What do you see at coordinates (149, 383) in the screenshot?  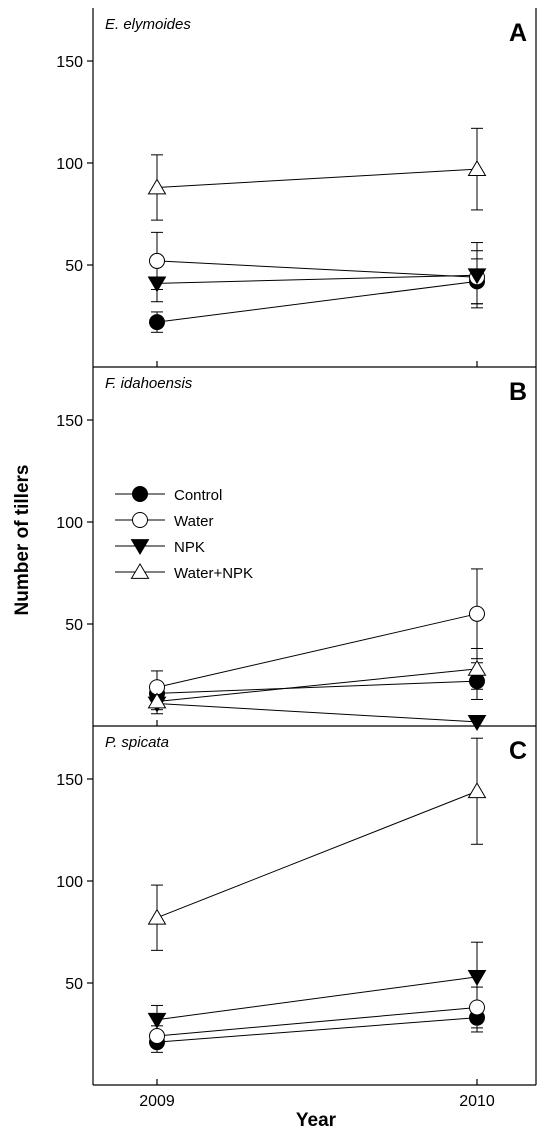 I see `panel-species-label: F. idahoensis` at bounding box center [149, 383].